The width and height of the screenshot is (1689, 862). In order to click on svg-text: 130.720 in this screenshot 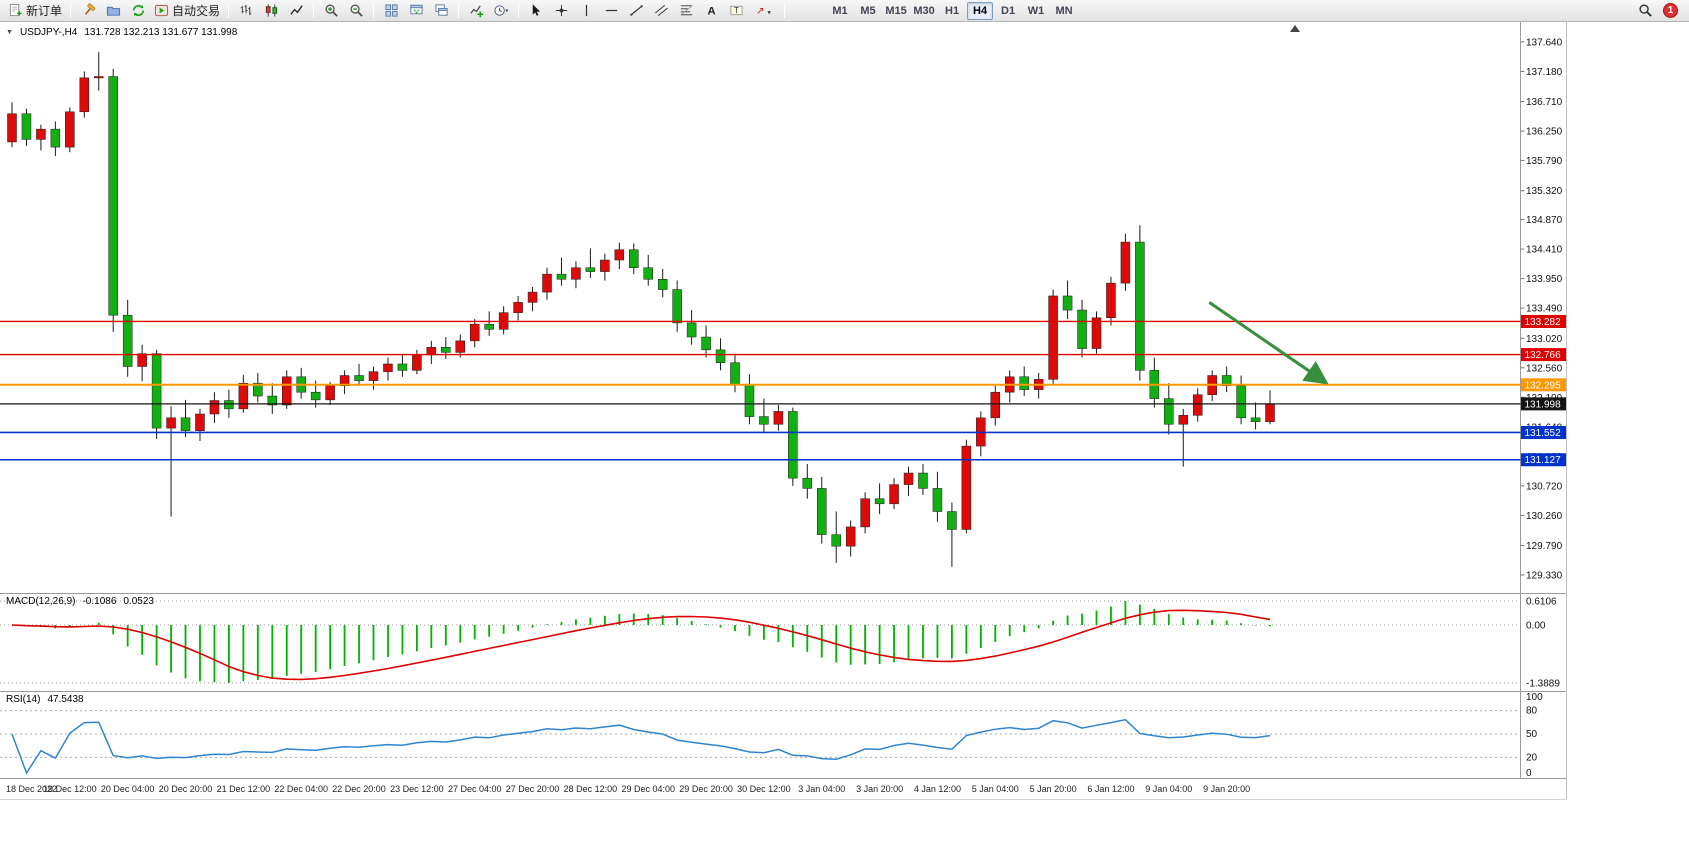, I will do `click(1544, 486)`.